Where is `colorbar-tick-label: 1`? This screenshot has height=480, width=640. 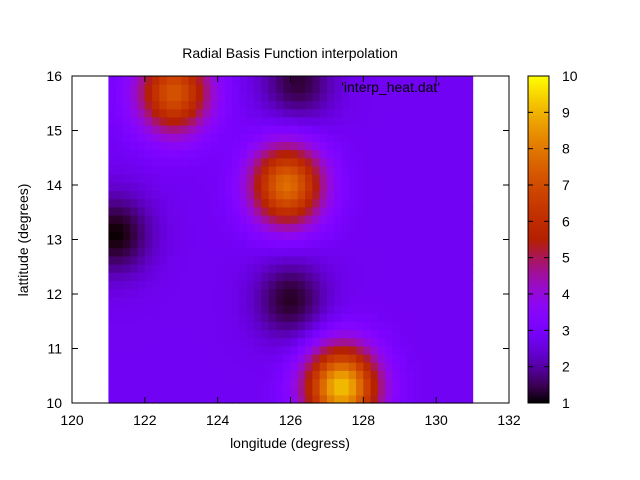
colorbar-tick-label: 1 is located at coordinates (566, 403).